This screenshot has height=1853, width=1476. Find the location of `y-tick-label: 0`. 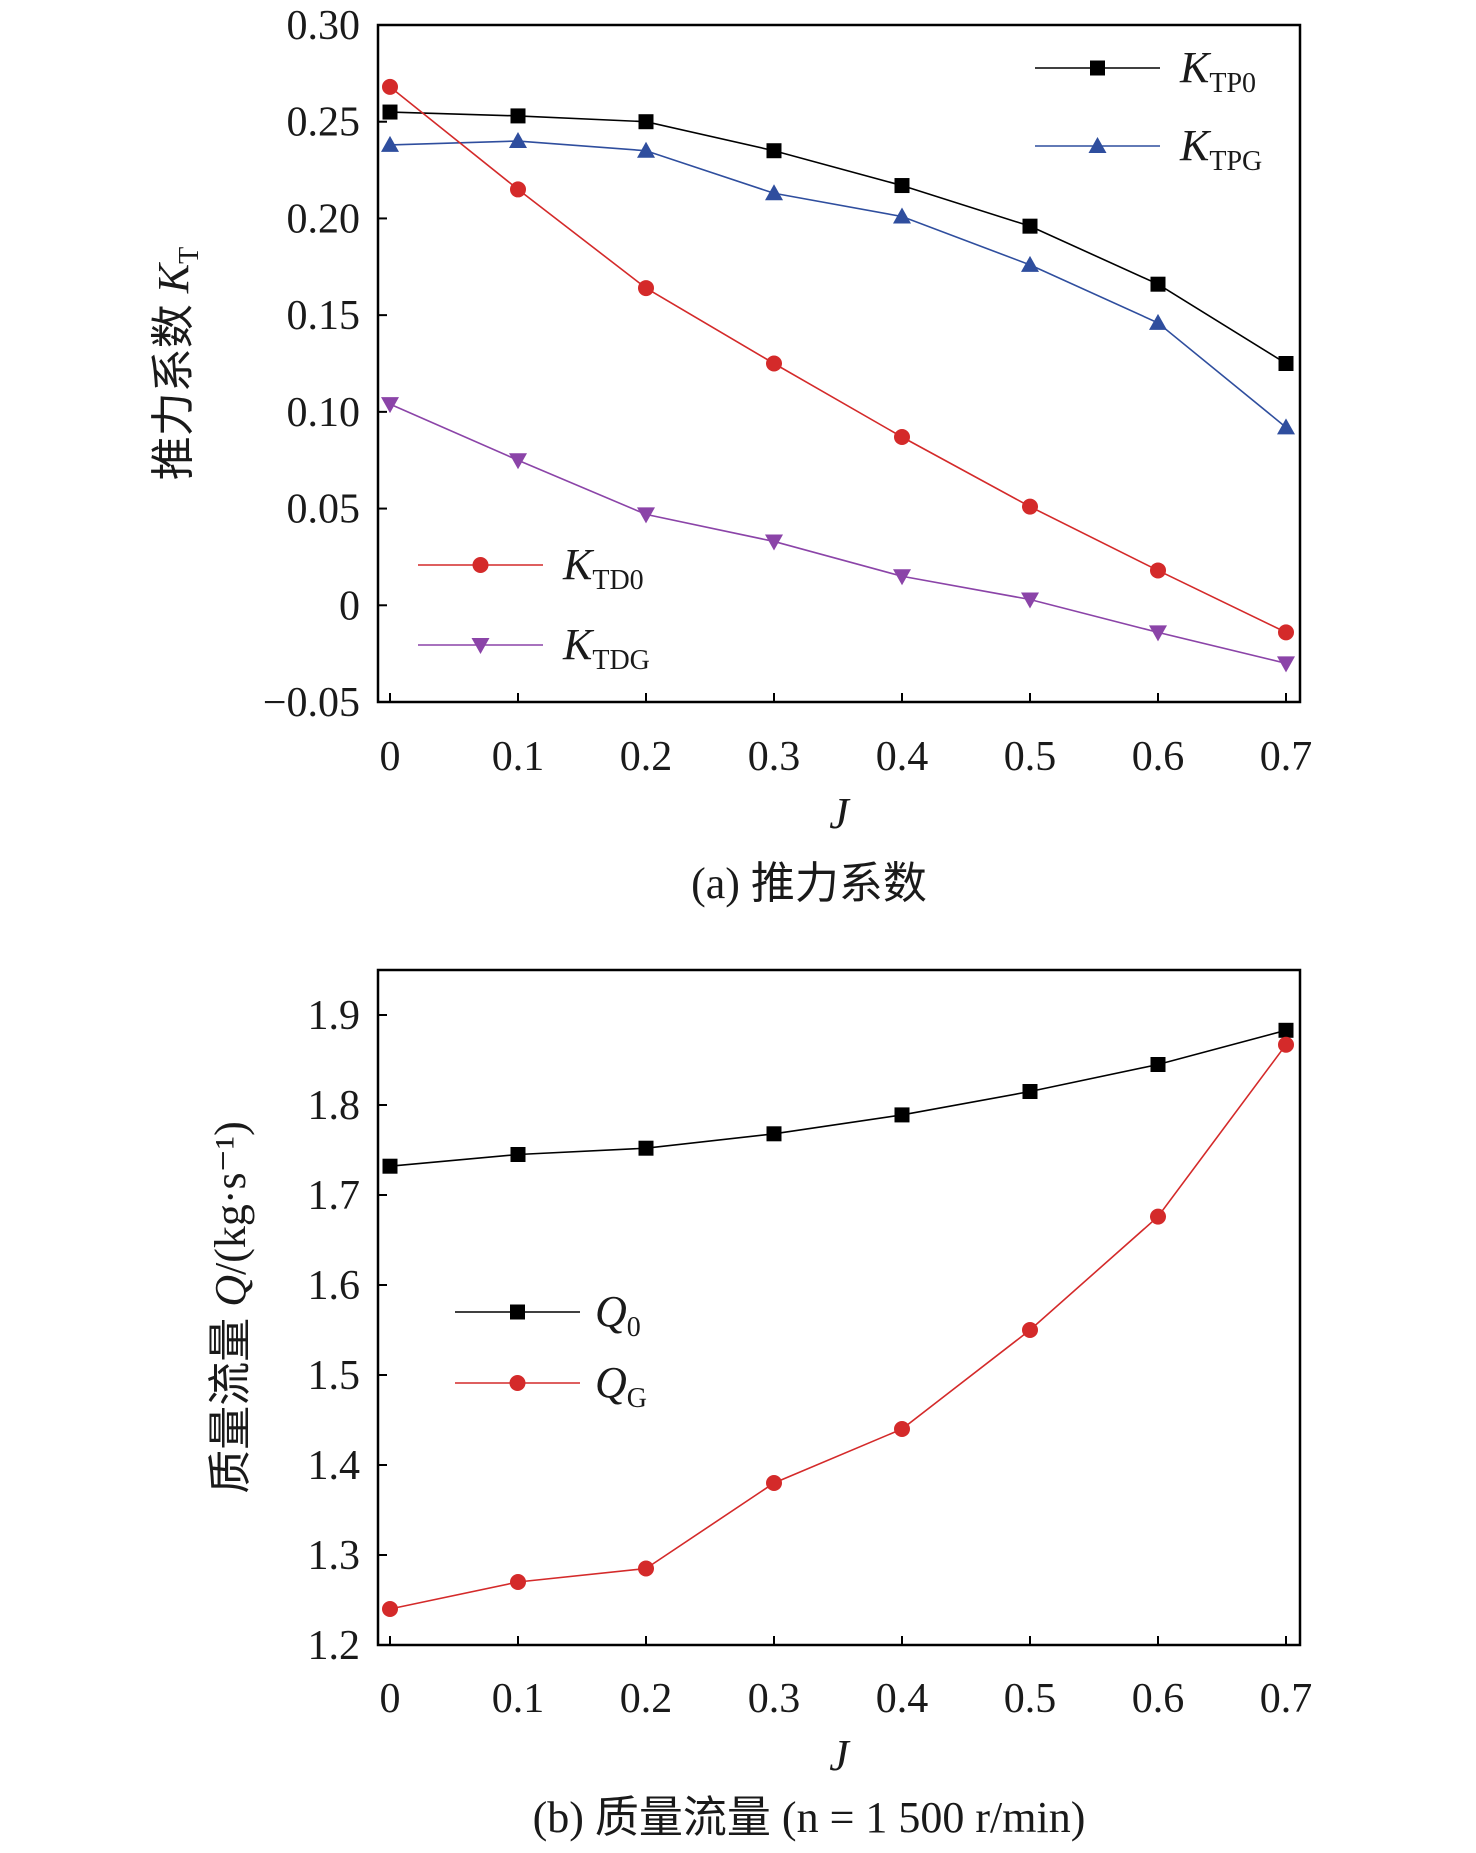

y-tick-label: 0 is located at coordinates (349, 606).